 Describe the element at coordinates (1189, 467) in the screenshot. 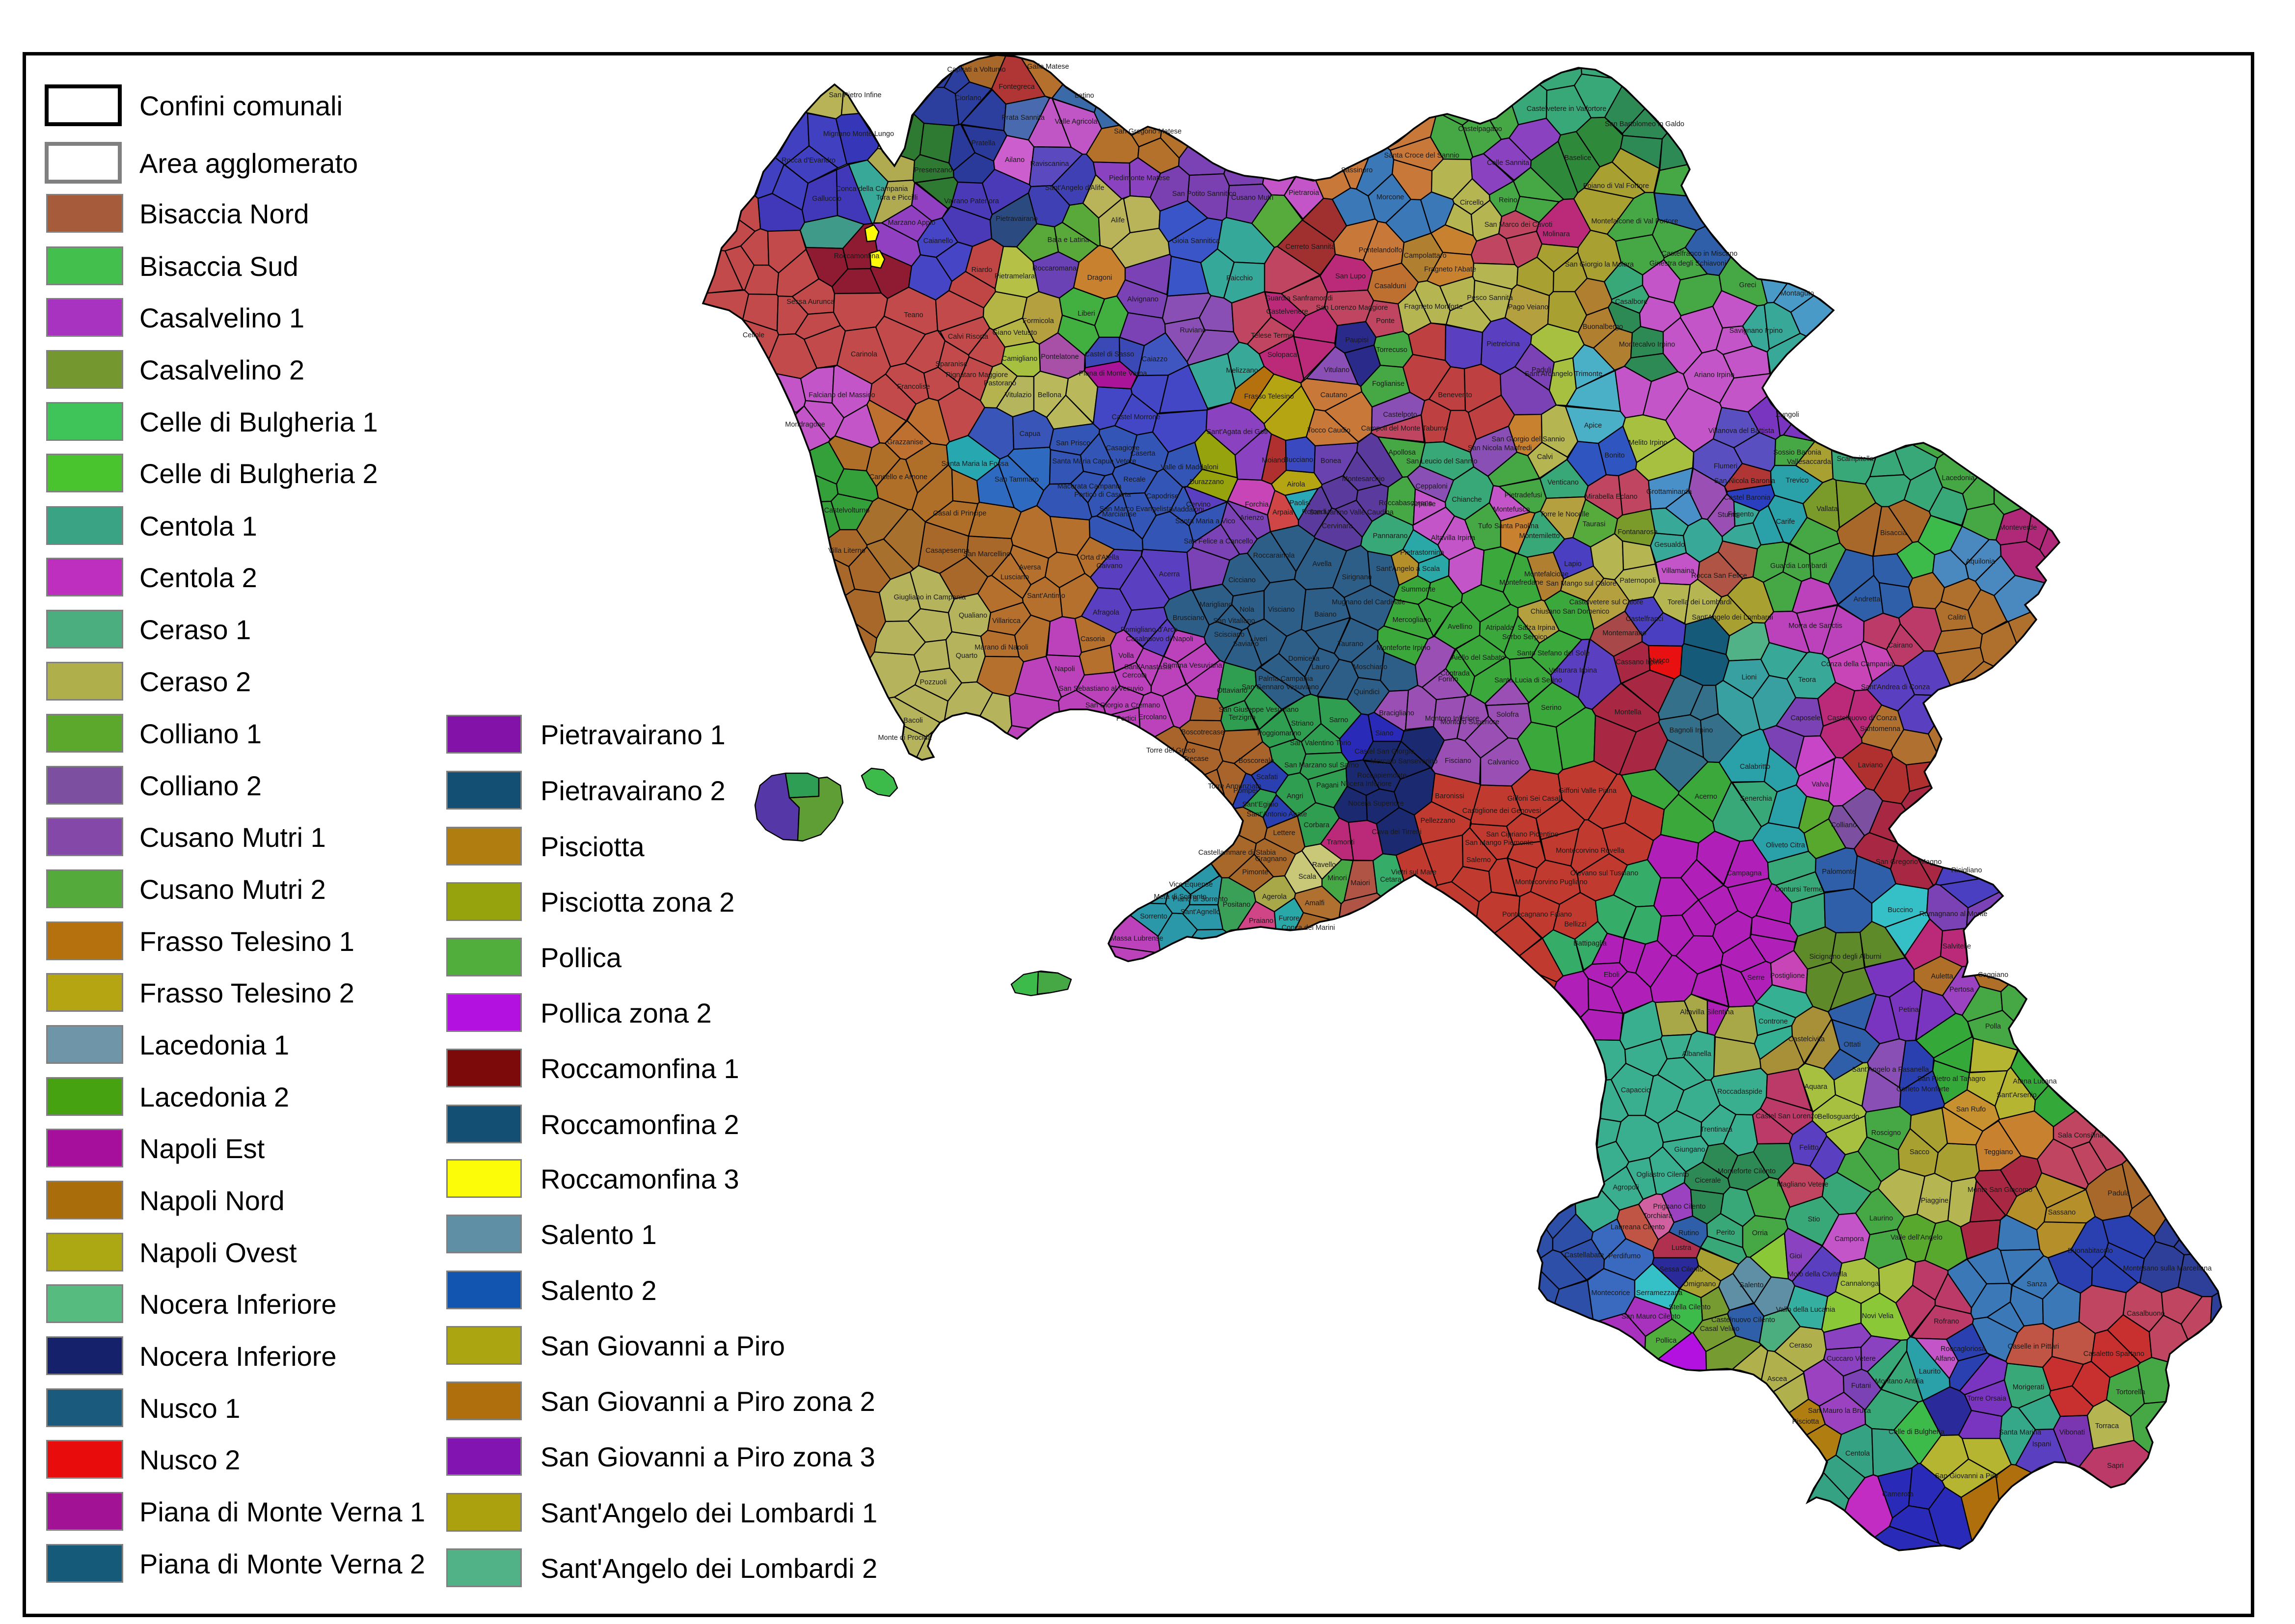

I see `svg-text: Valle di Maddaloni` at that location.